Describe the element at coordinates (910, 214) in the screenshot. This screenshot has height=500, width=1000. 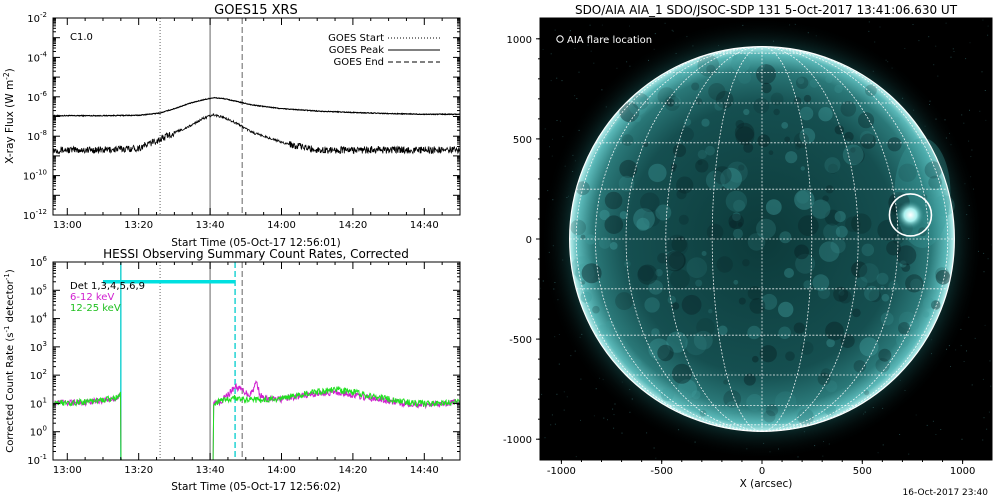
I see `flare-brightening` at that location.